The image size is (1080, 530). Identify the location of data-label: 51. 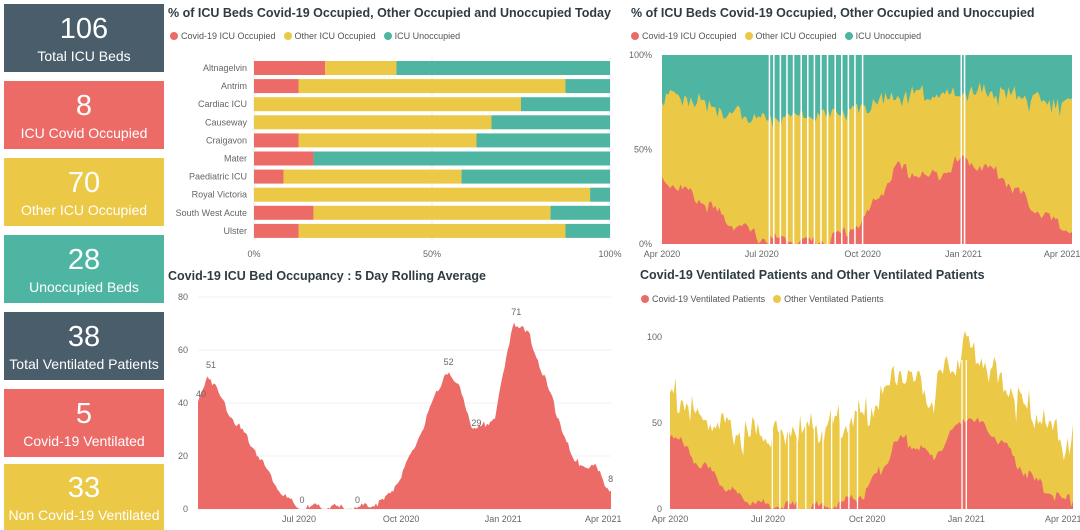
(211, 365).